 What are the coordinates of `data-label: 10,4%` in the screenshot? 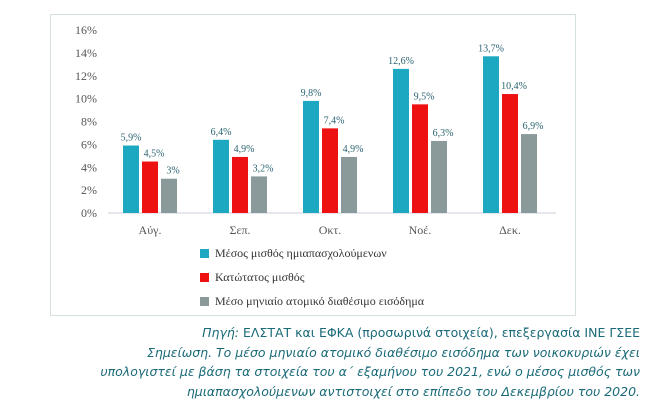 It's located at (514, 86).